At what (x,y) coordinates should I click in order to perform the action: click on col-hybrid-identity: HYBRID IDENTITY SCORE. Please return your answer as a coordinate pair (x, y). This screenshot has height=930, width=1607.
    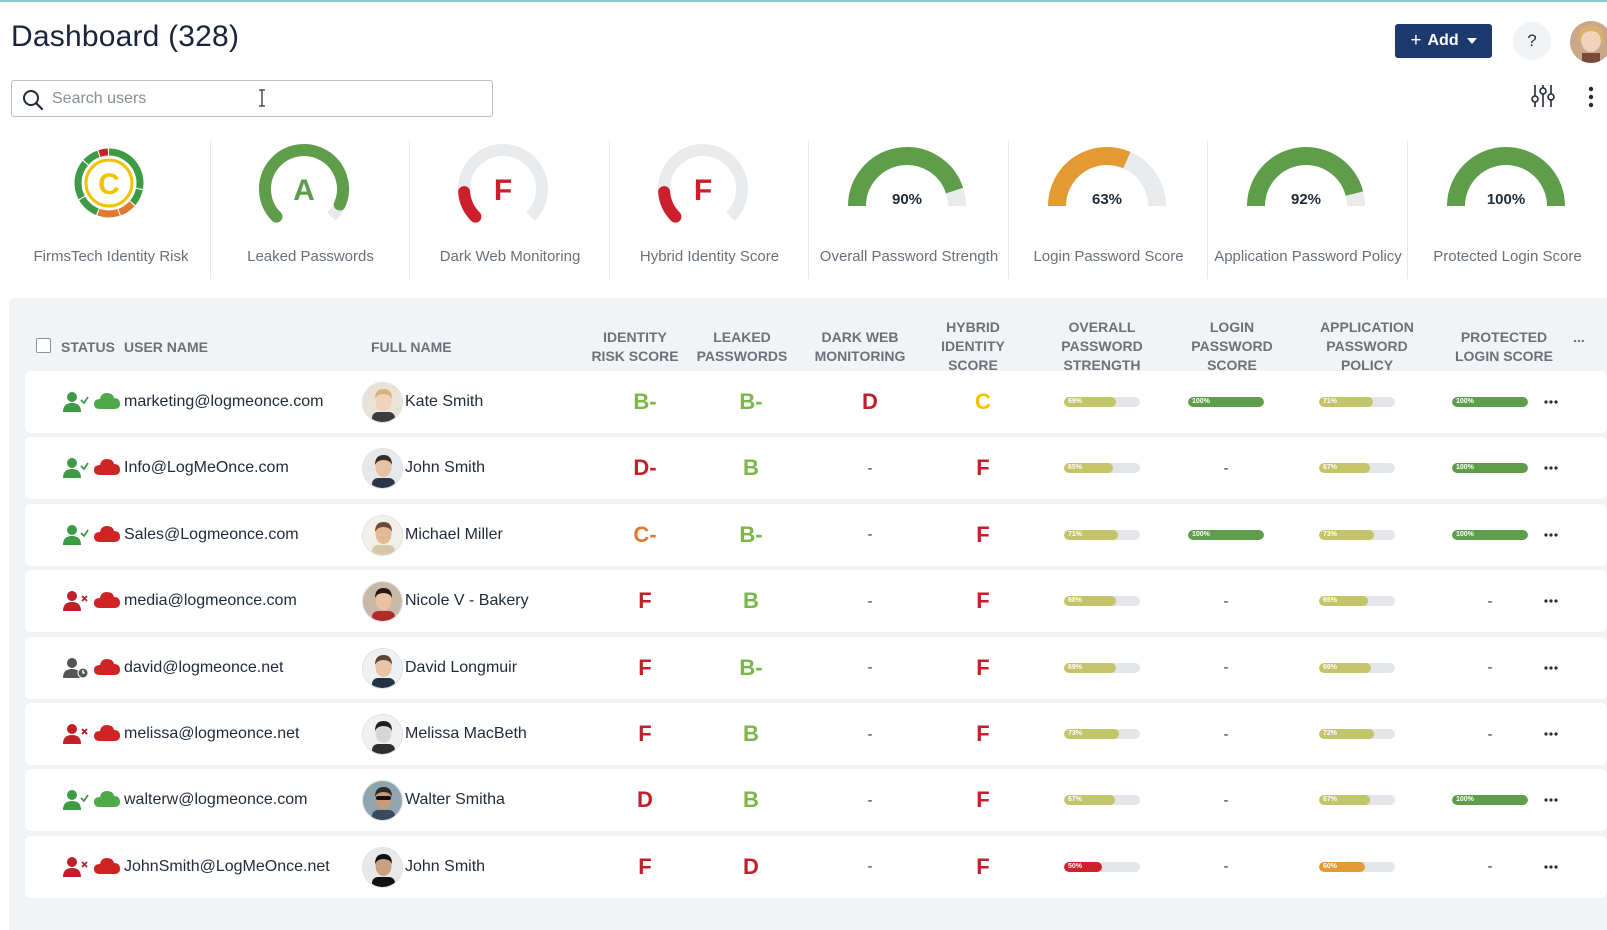
    Looking at the image, I should click on (973, 346).